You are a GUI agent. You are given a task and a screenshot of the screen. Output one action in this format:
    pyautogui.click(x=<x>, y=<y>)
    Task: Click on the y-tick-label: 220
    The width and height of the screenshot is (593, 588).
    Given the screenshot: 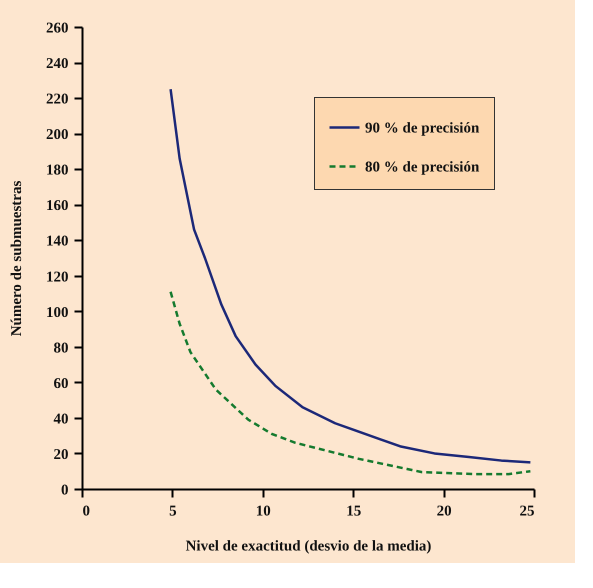 What is the action you would take?
    pyautogui.click(x=57, y=100)
    